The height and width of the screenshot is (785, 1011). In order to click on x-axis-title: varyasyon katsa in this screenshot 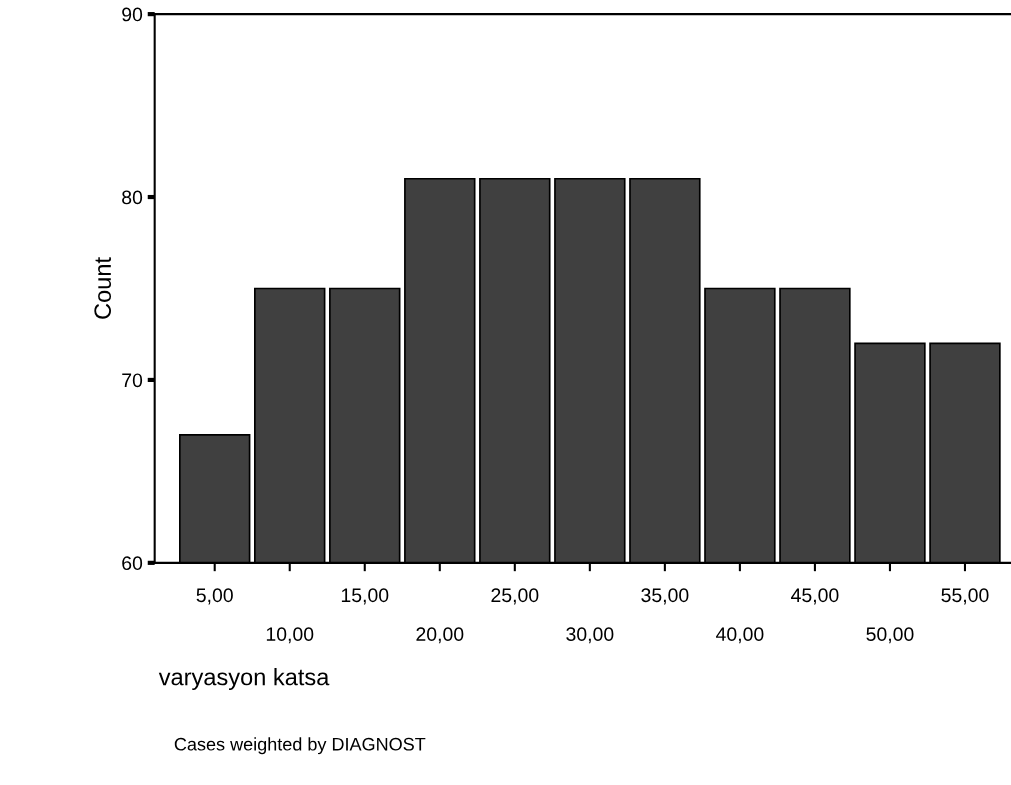, I will do `click(244, 679)`.